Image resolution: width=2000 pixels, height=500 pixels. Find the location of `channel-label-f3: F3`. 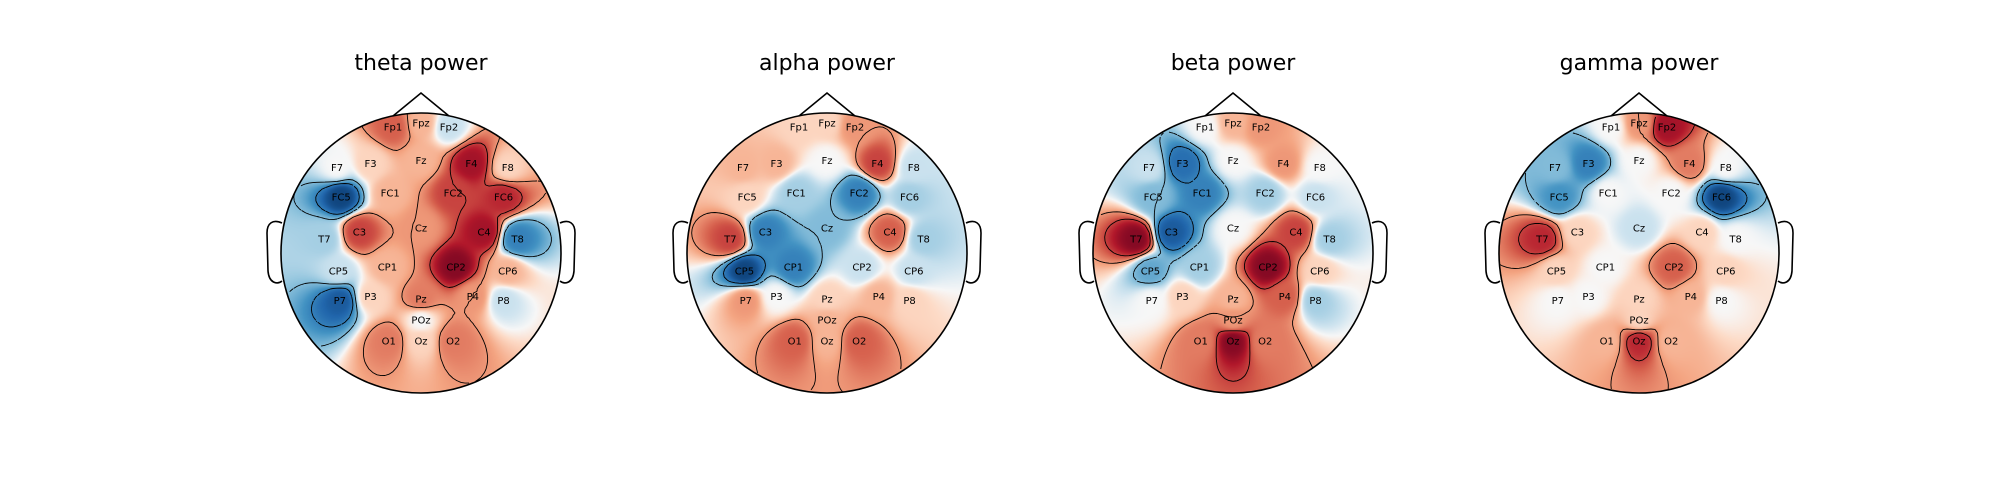

channel-label-f3: F3 is located at coordinates (1589, 164).